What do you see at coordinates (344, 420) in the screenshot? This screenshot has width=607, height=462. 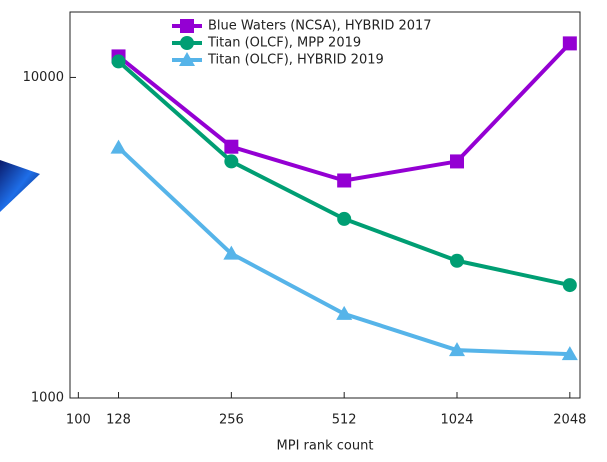 I see `x-tick-label: 512` at bounding box center [344, 420].